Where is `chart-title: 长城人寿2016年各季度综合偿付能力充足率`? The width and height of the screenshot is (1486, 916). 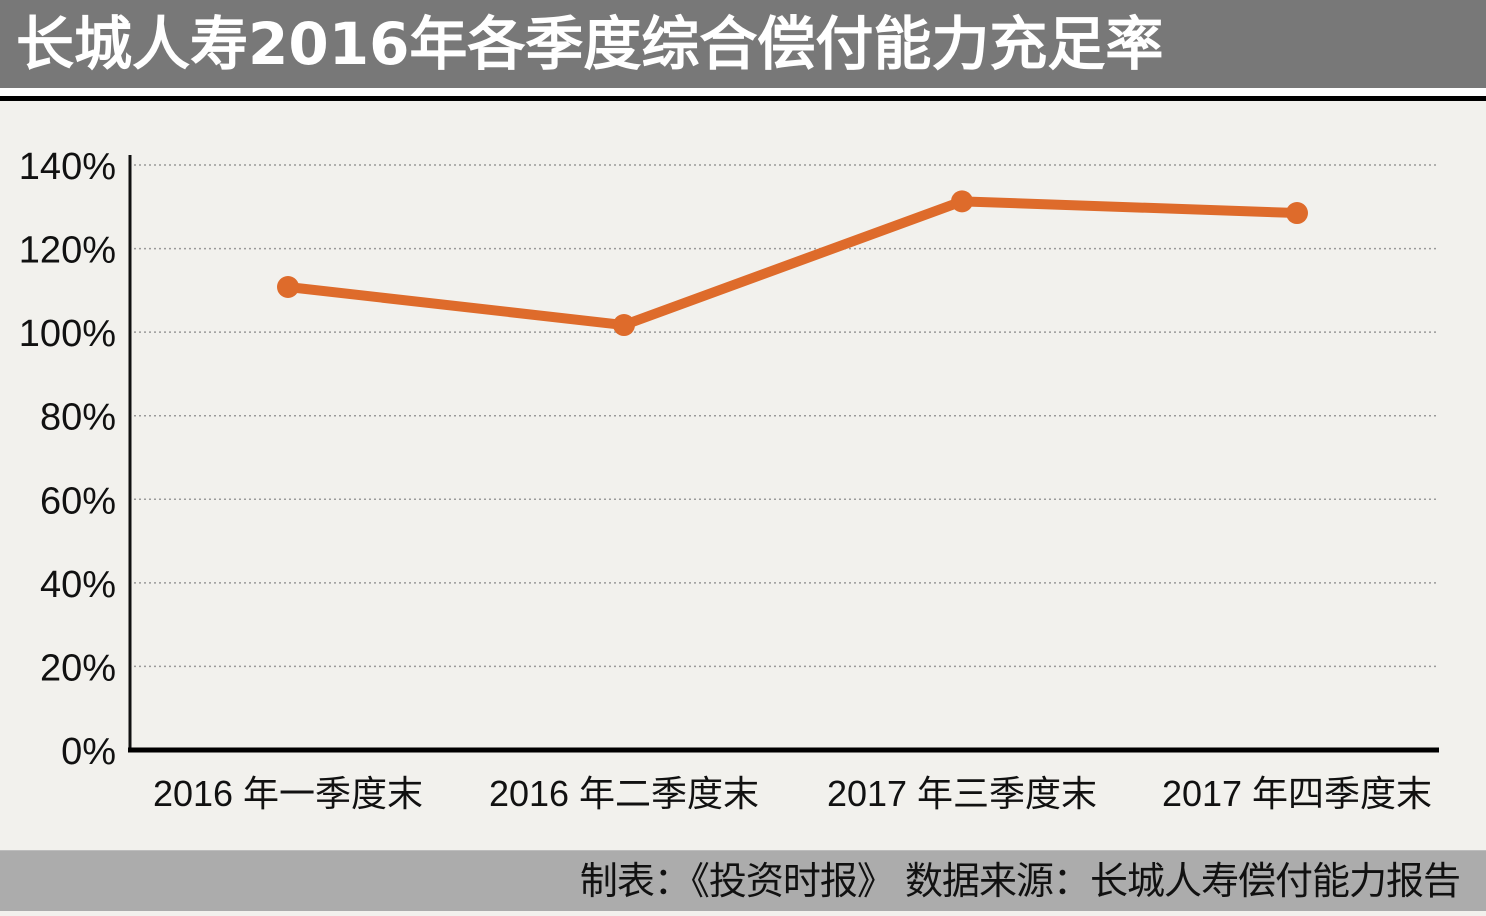 chart-title: 长城人寿2016年各季度综合偿付能力充足率 is located at coordinates (590, 44).